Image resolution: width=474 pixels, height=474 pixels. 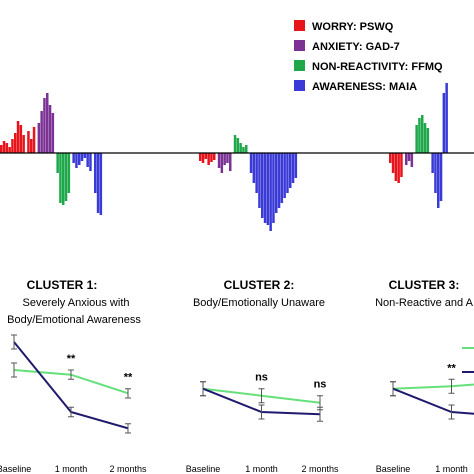 I want to click on cluster-1-subtitle-line1: Severely Anxious with, so click(x=76, y=303).